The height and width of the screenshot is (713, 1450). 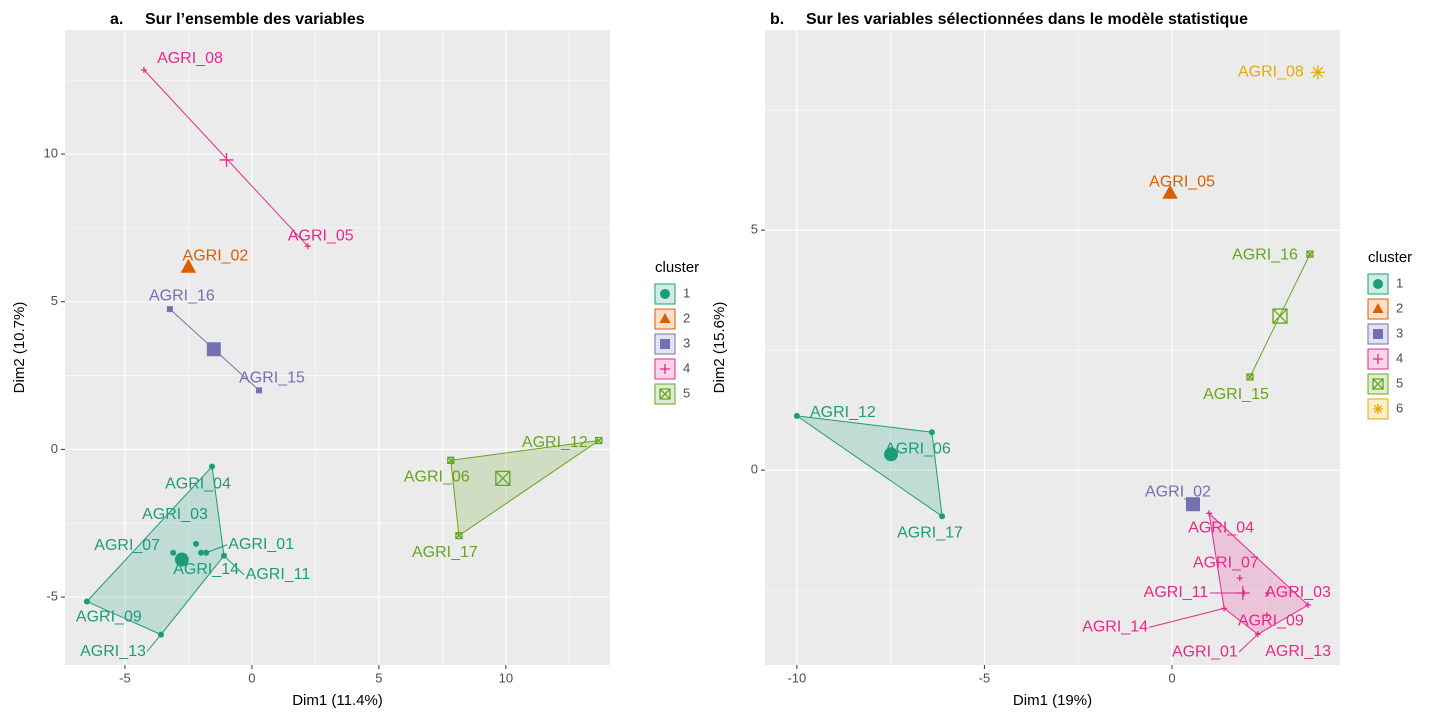 What do you see at coordinates (719, 348) in the screenshot?
I see `y-axis-label: Dim2 (15.6%)` at bounding box center [719, 348].